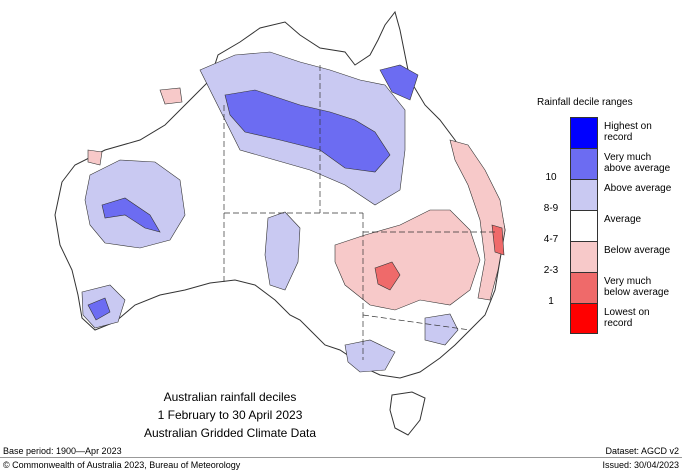 The height and width of the screenshot is (471, 682). I want to click on legend-decile: 1, so click(551, 301).